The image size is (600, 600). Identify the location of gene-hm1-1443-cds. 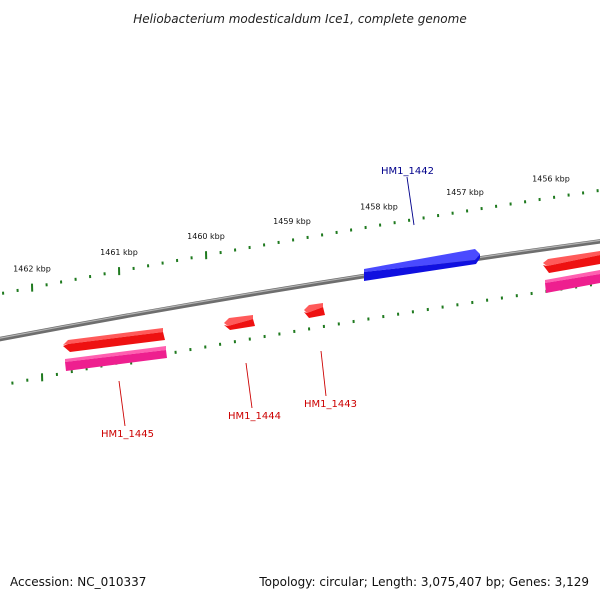
(314, 312).